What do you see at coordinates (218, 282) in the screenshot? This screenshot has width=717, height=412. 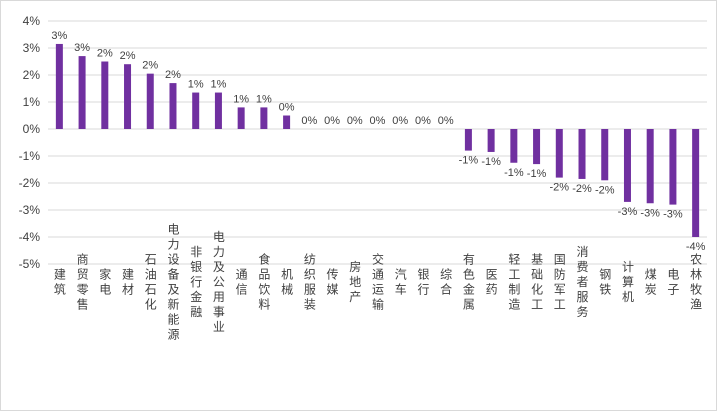 I see `category-label: 电力及公用事业` at bounding box center [218, 282].